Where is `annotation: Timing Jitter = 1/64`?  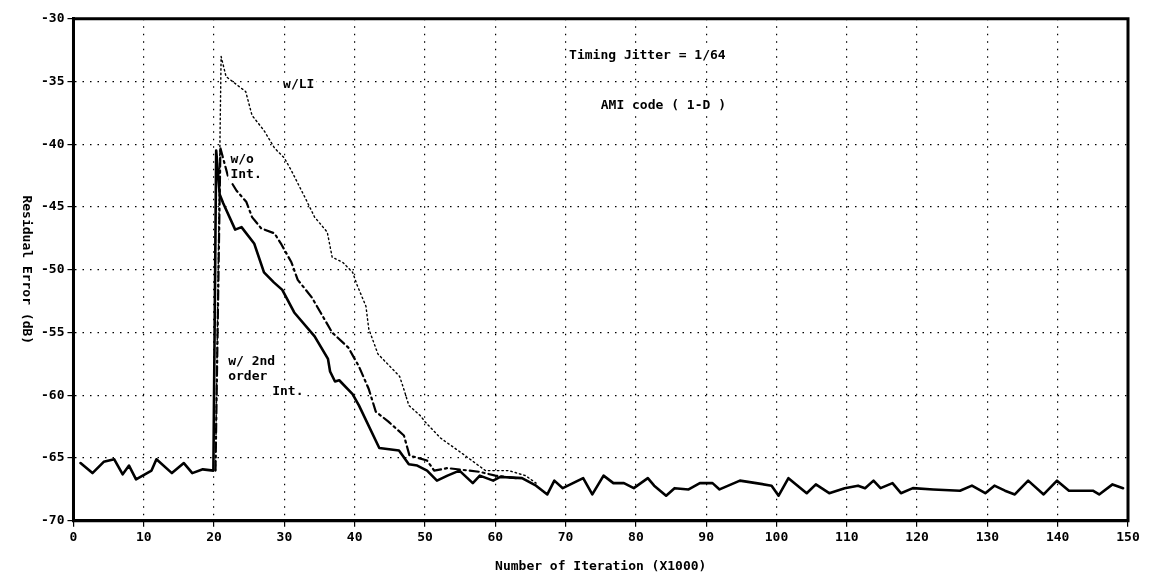
annotation: Timing Jitter = 1/64 is located at coordinates (647, 54).